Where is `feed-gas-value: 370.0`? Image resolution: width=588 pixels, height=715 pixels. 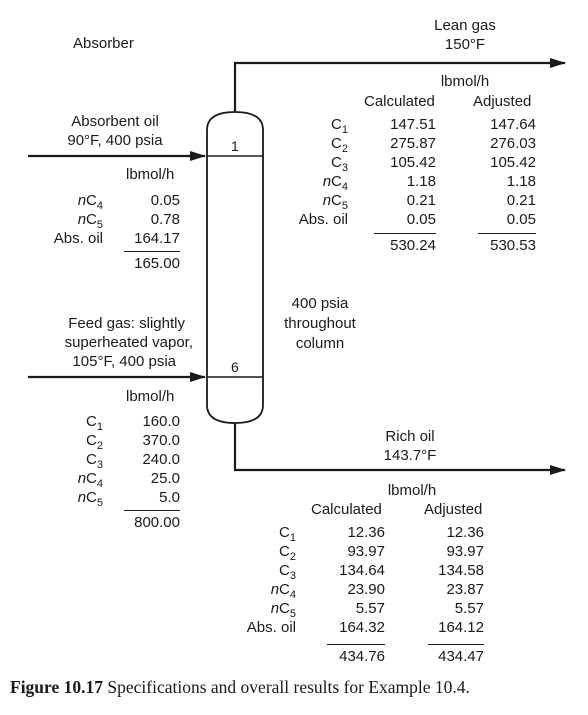 feed-gas-value: 370.0 is located at coordinates (161, 440).